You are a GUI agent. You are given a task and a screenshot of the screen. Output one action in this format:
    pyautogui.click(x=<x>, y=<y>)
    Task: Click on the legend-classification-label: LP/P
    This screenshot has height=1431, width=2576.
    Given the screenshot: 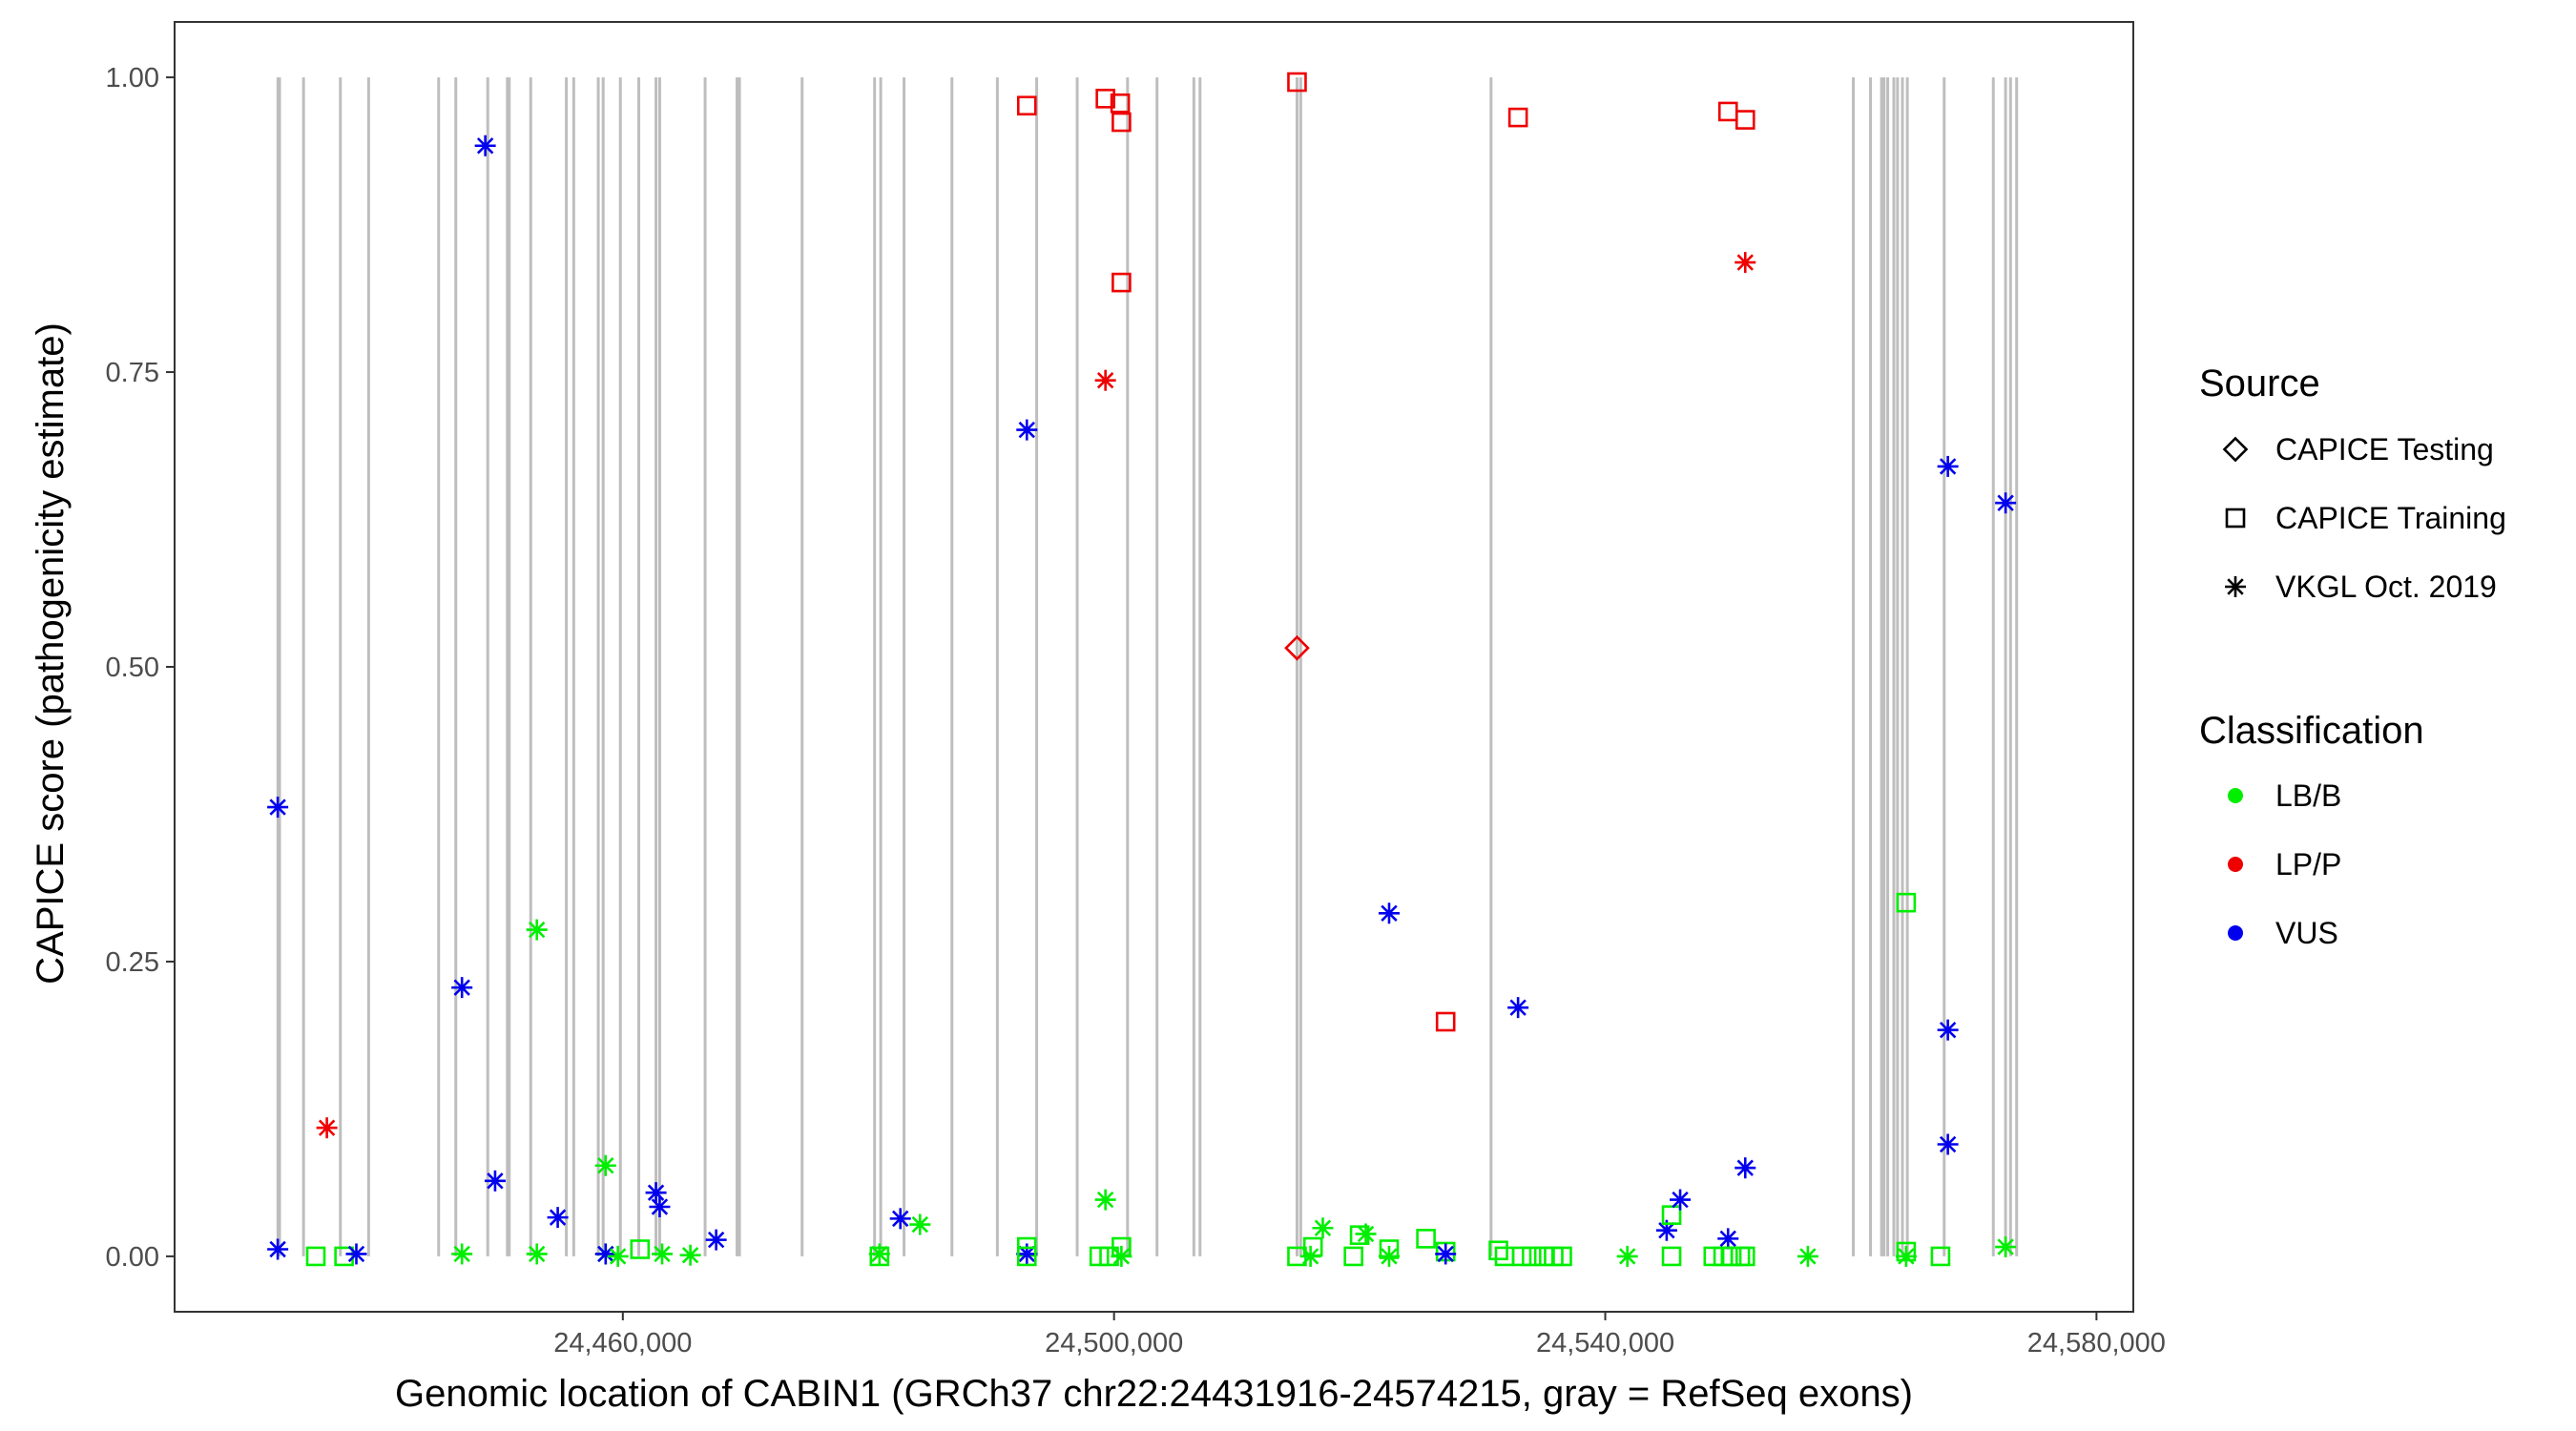 What is the action you would take?
    pyautogui.click(x=2308, y=864)
    